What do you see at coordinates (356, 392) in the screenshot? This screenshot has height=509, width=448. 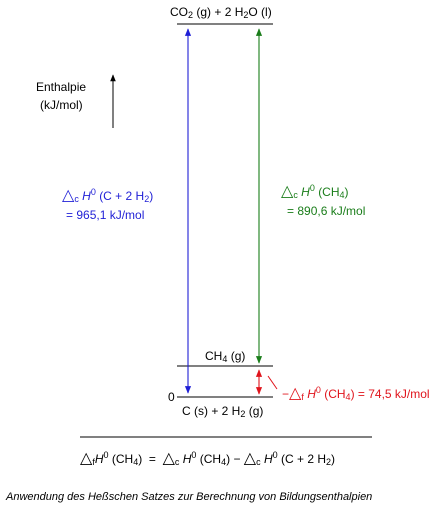 I see `red-label: −△f H0 (CH4) = 74,5 kJ/mol` at bounding box center [356, 392].